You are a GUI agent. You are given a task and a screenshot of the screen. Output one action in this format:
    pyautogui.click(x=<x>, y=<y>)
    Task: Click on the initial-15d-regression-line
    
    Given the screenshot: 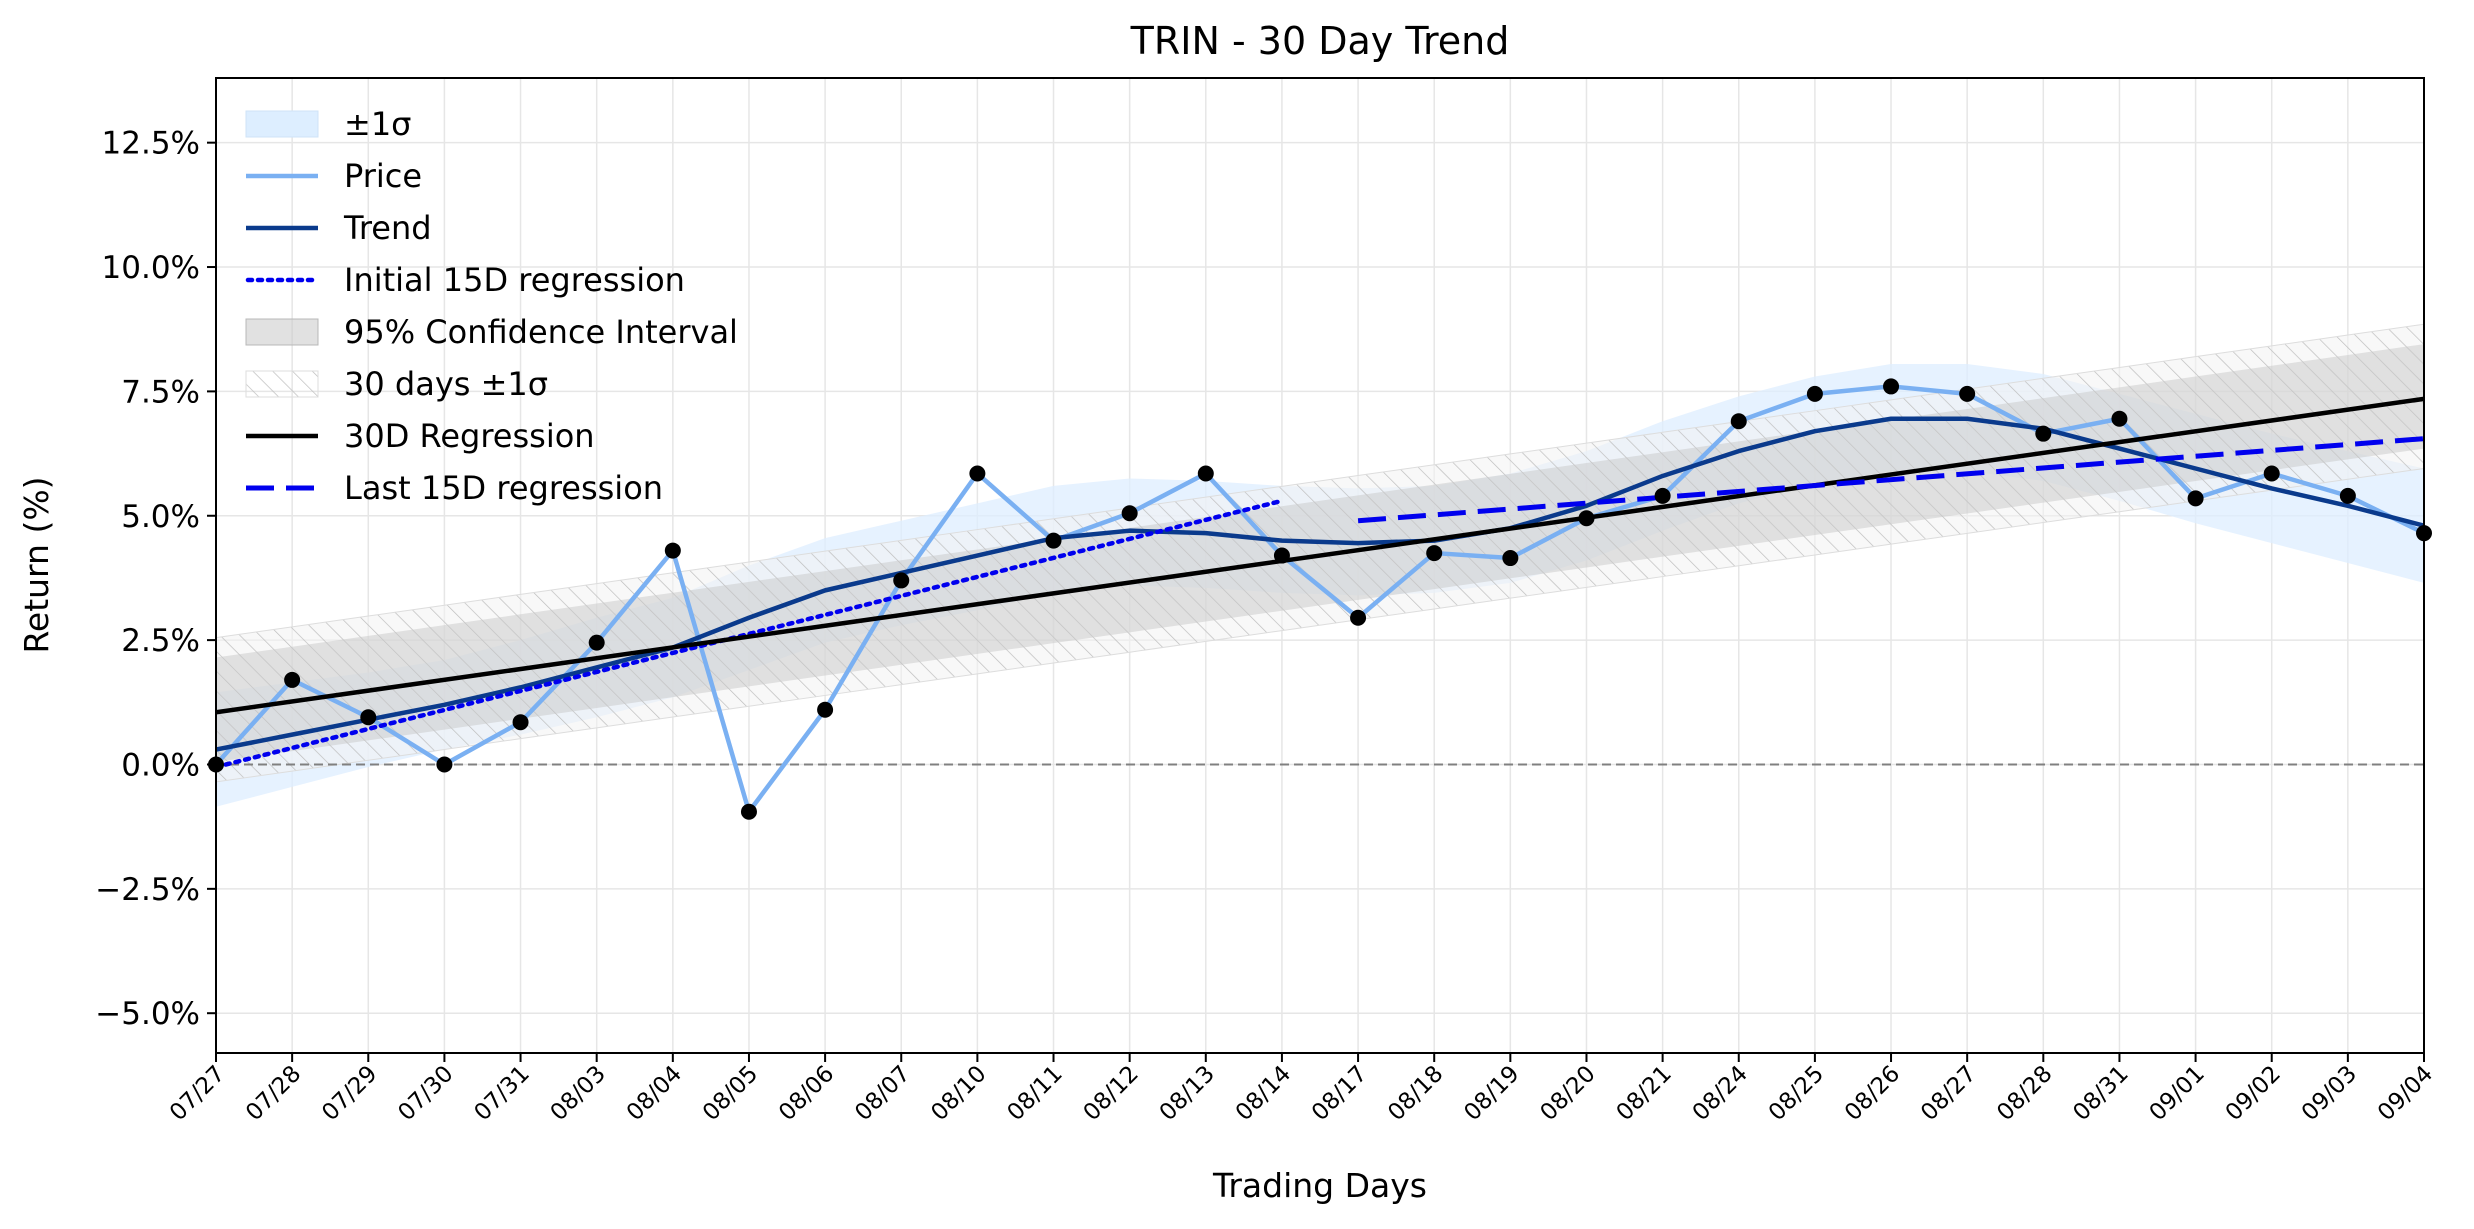 What is the action you would take?
    pyautogui.click(x=750, y=634)
    